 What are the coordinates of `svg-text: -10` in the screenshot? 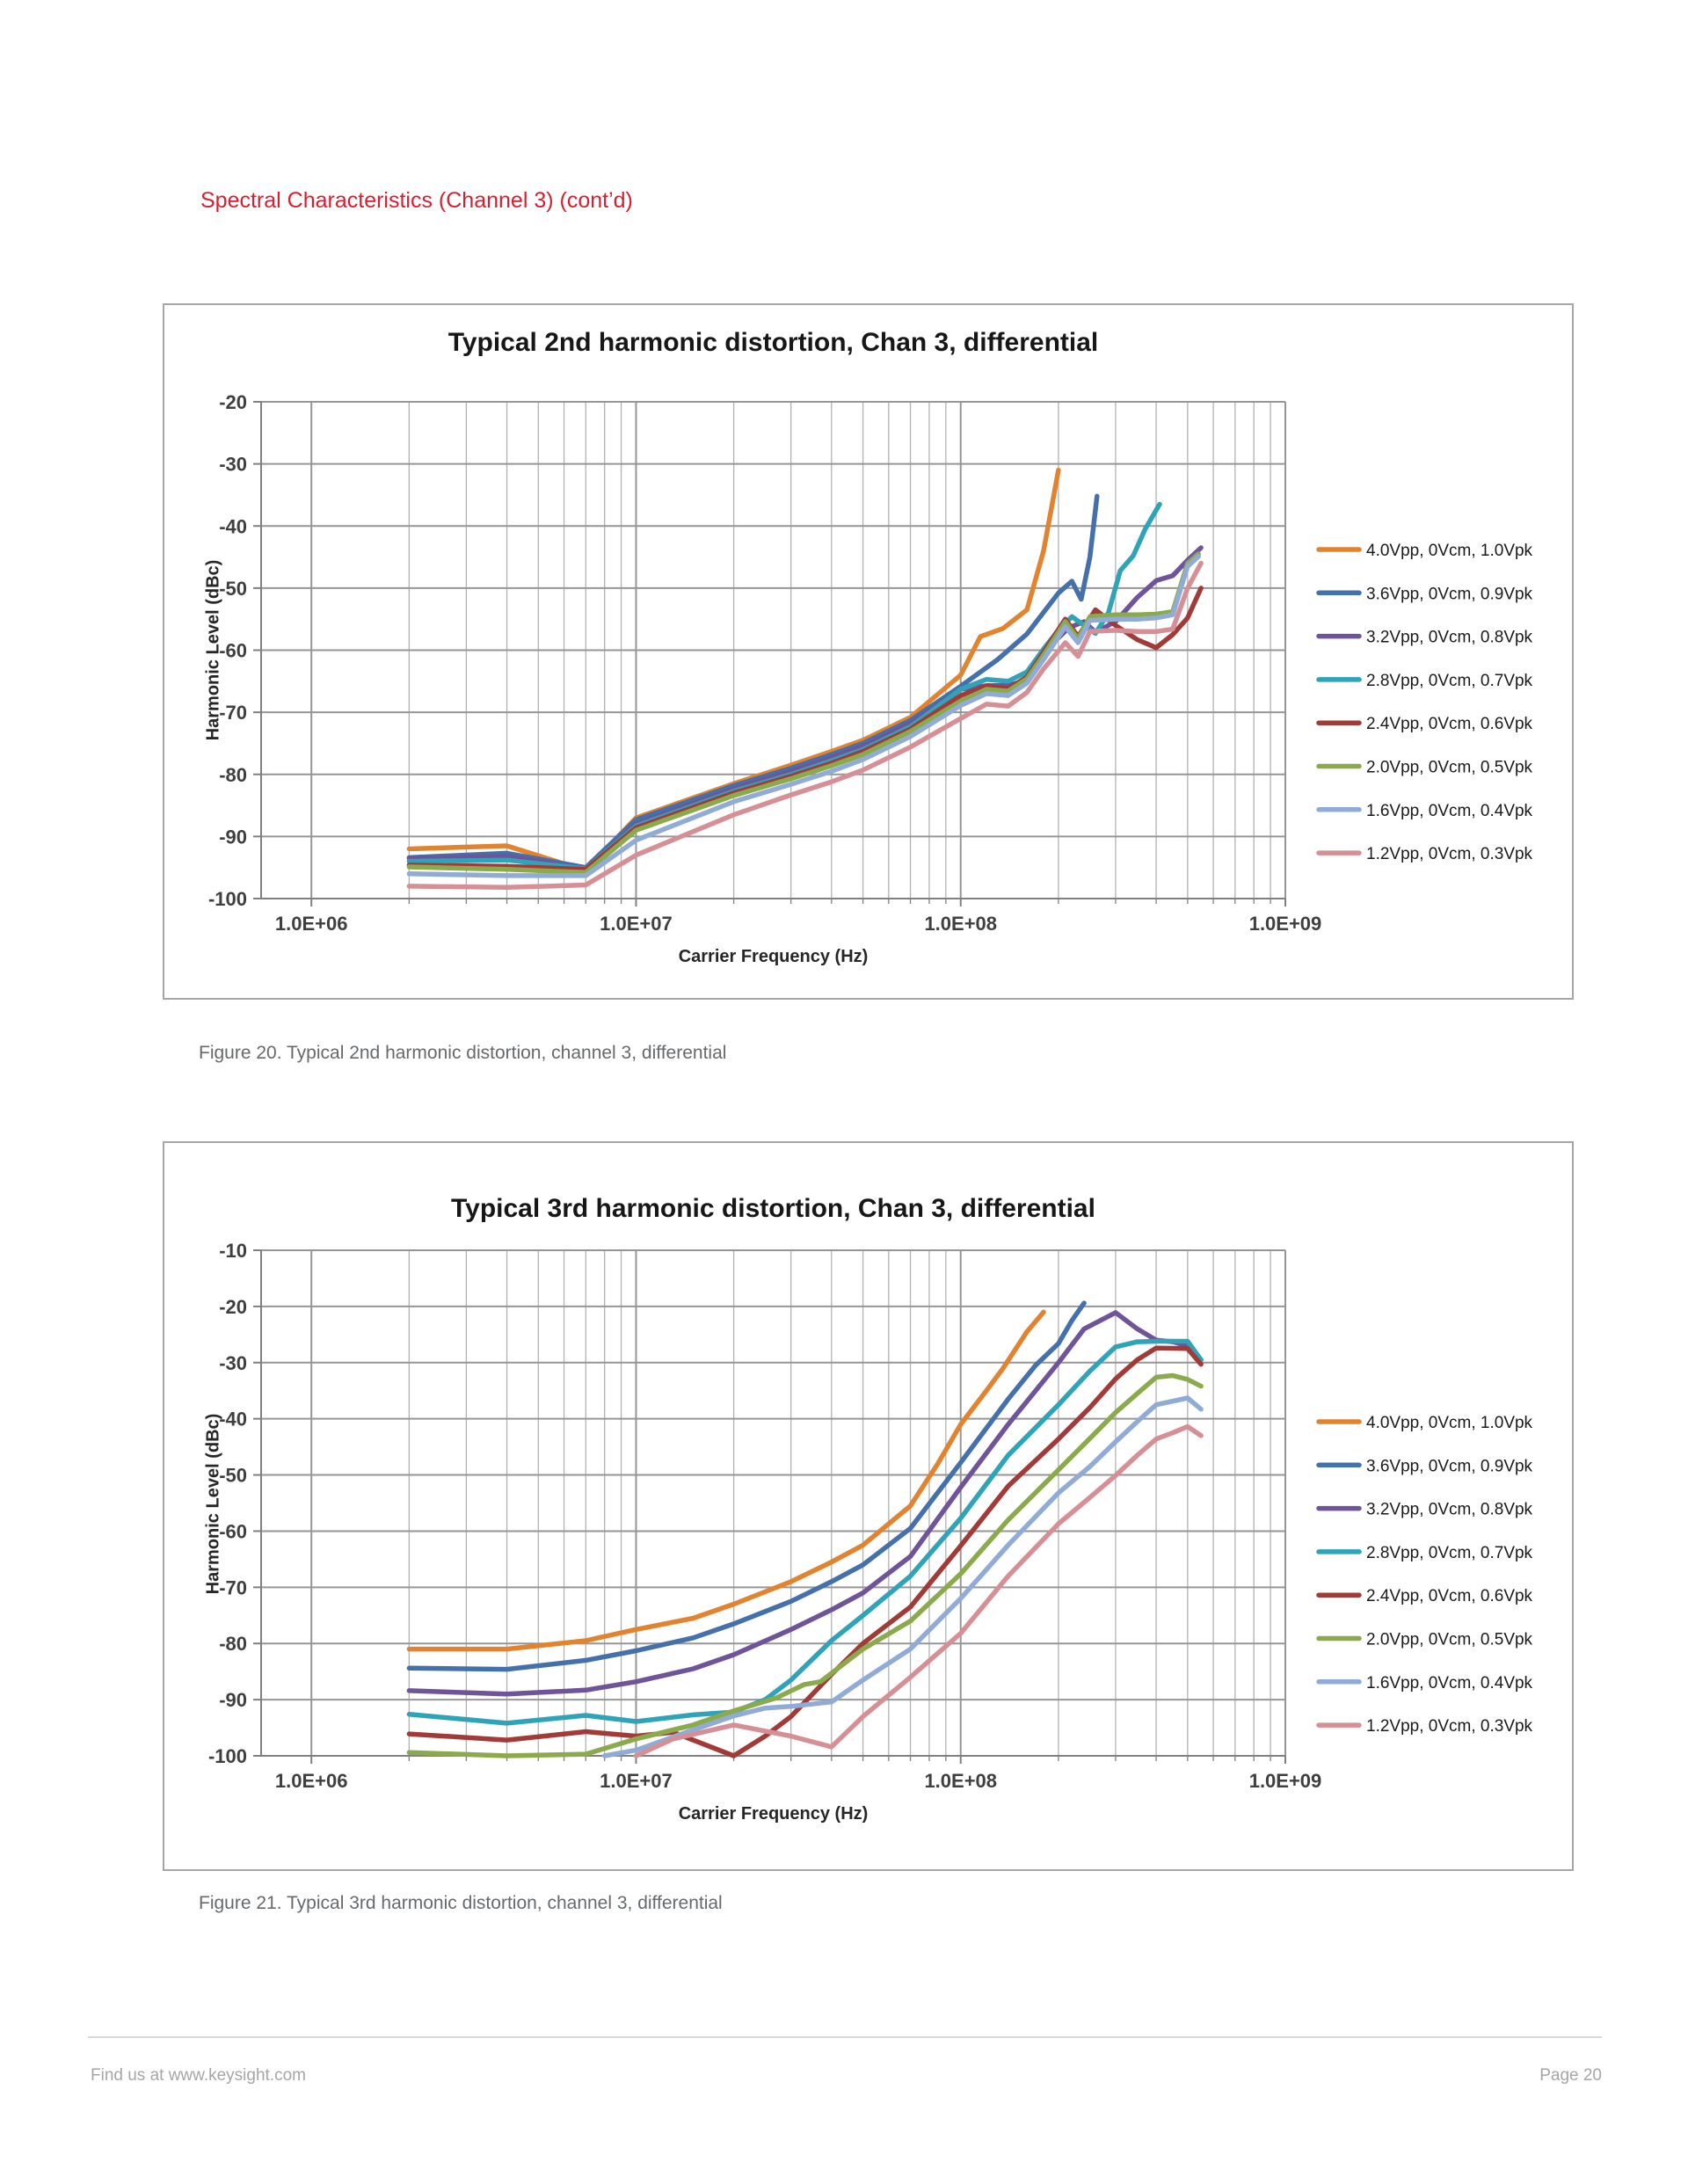 It's located at (233, 1251).